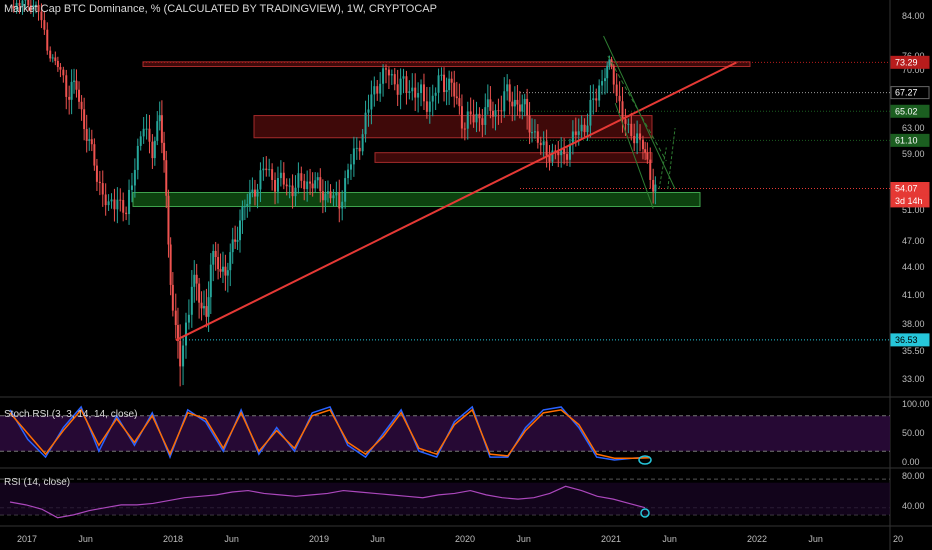  What do you see at coordinates (913, 324) in the screenshot?
I see `y-tick-label: 38.00` at bounding box center [913, 324].